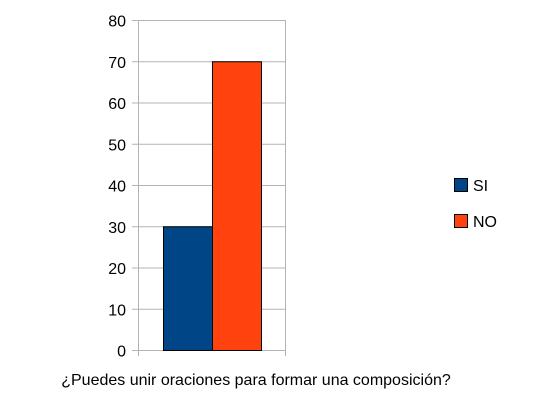  I want to click on y-tick-label: 30, so click(117, 228).